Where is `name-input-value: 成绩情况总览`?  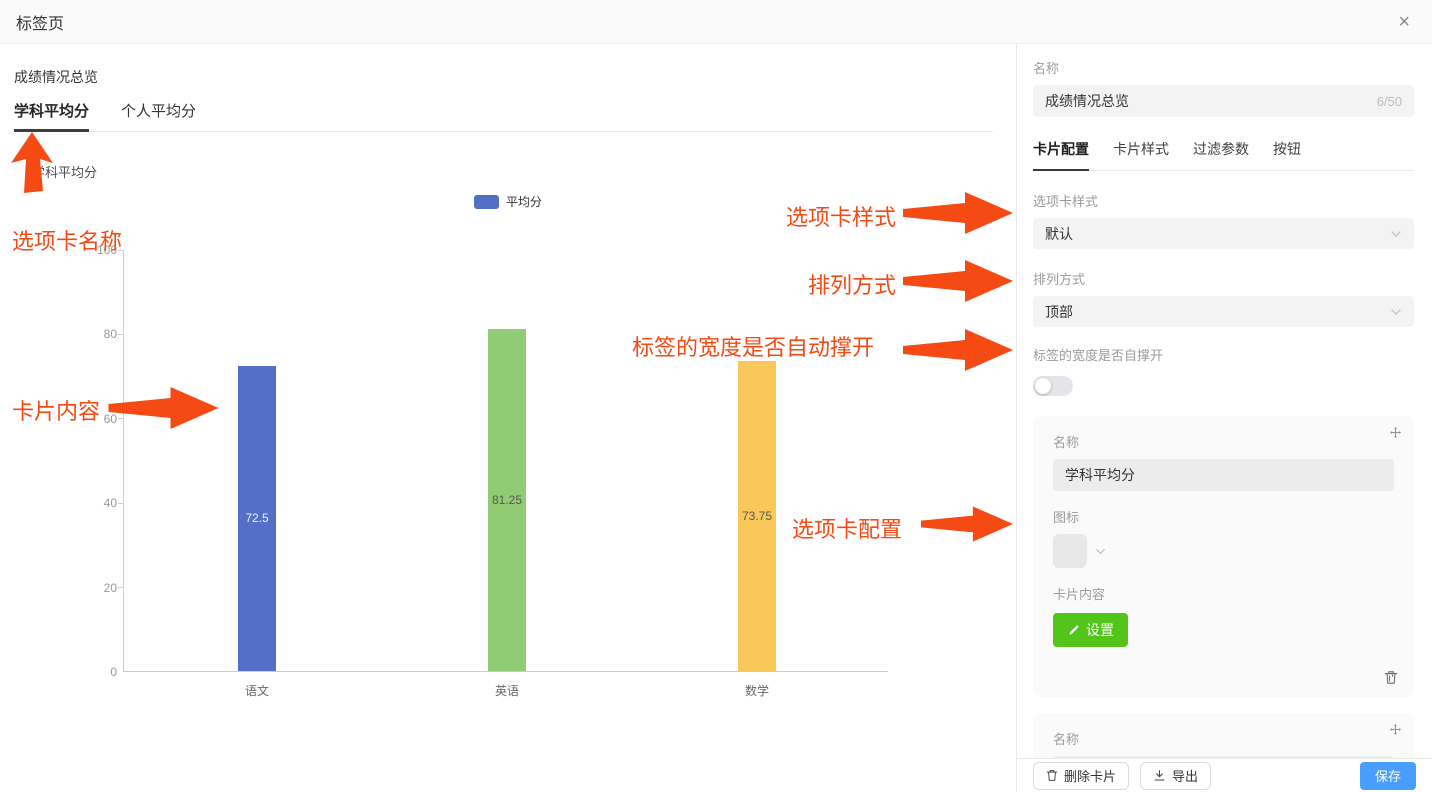 name-input-value: 成绩情况总览 is located at coordinates (1087, 101).